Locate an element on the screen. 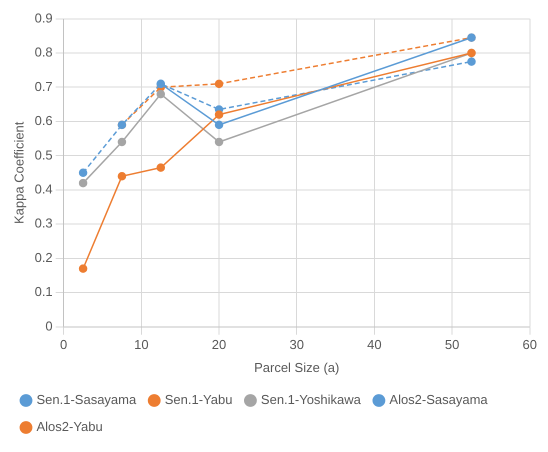  y-tick-label: 0 is located at coordinates (49, 326).